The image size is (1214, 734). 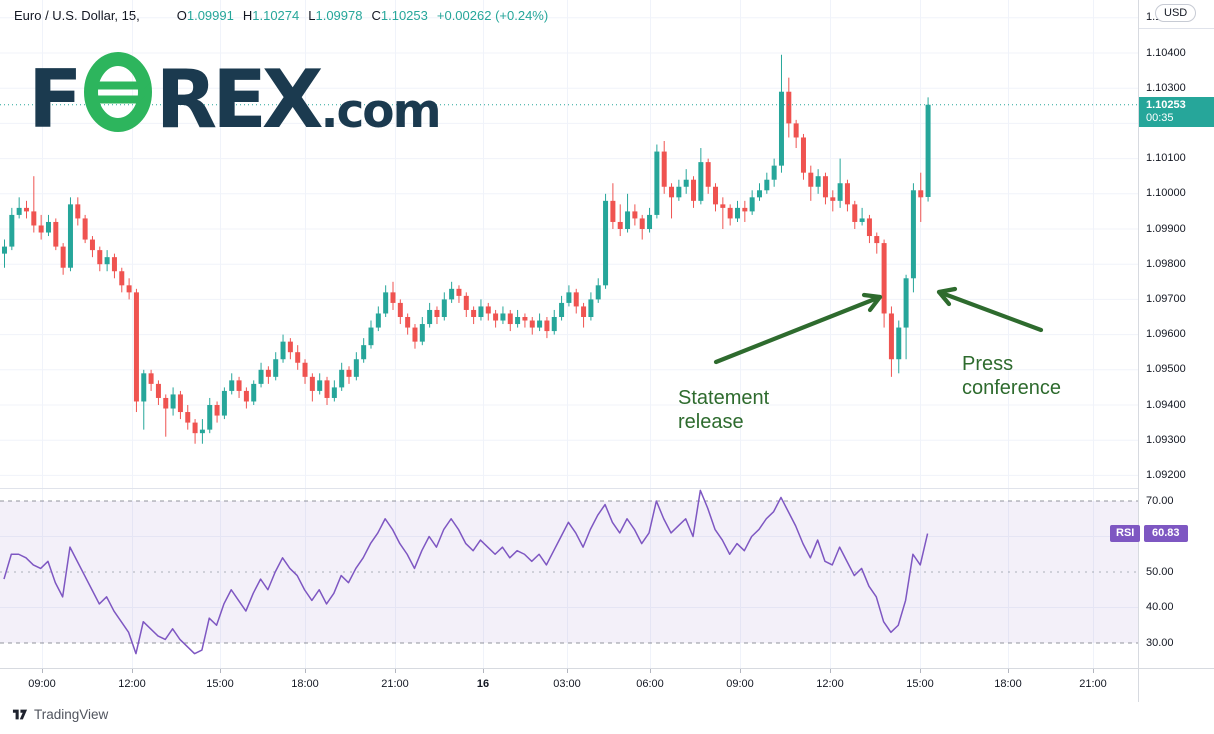 What do you see at coordinates (381, 111) in the screenshot?
I see `forex-logo-com: .com` at bounding box center [381, 111].